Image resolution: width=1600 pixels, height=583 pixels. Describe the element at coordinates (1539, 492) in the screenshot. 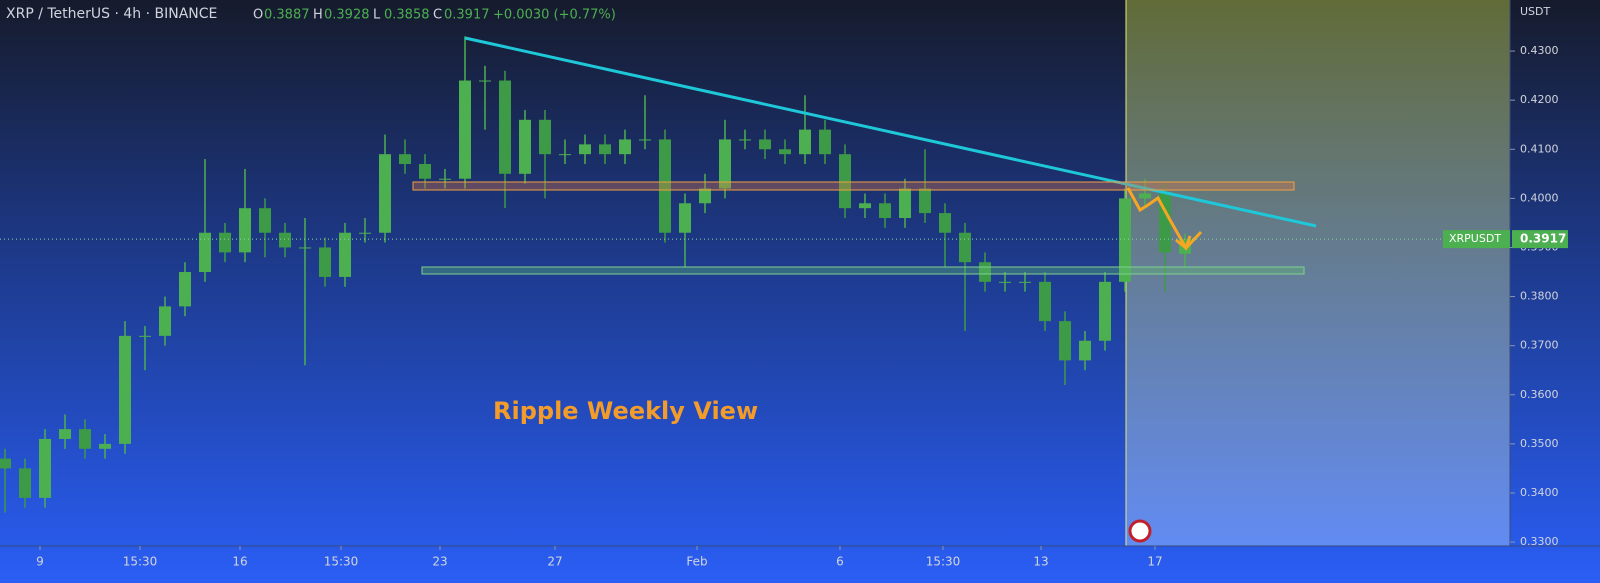

I see `y-tick-label: 0.3400` at that location.